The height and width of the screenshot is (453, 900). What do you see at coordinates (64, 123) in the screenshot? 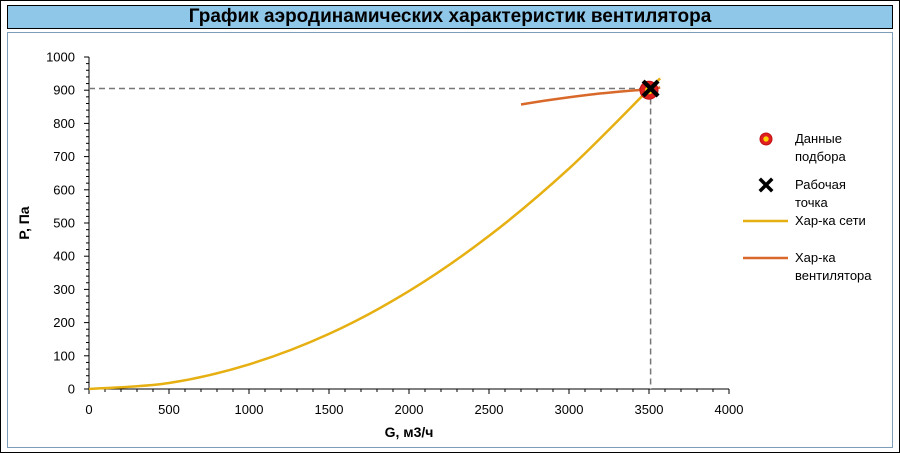
I see `y-tick-label: 800` at bounding box center [64, 123].